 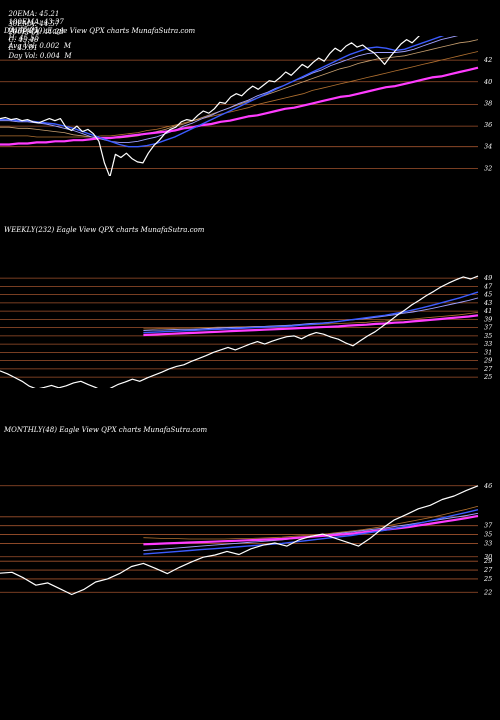 I want to click on monthly-tick-label: 33, so click(x=488, y=543).